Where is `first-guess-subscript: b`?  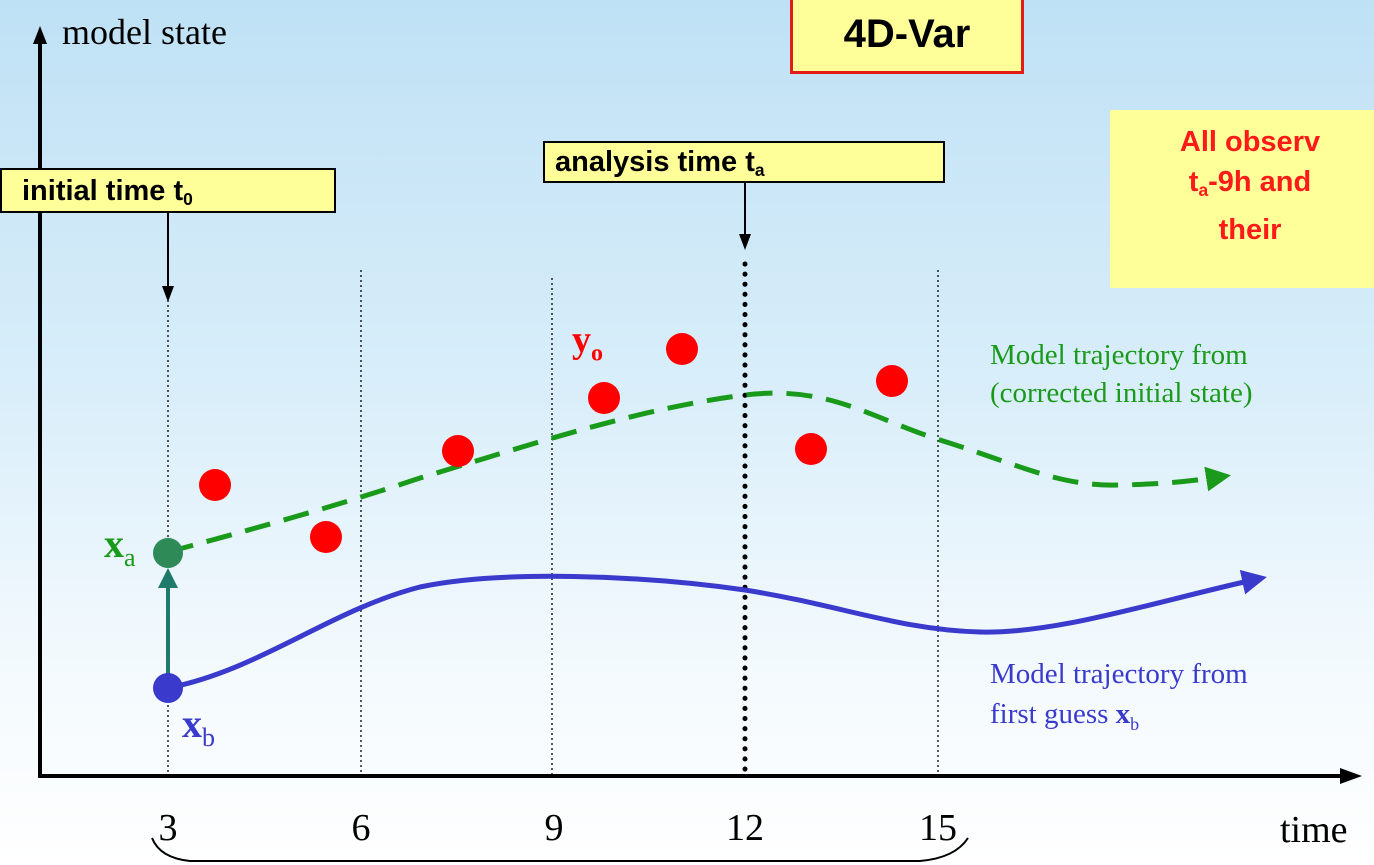 first-guess-subscript: b is located at coordinates (1135, 723).